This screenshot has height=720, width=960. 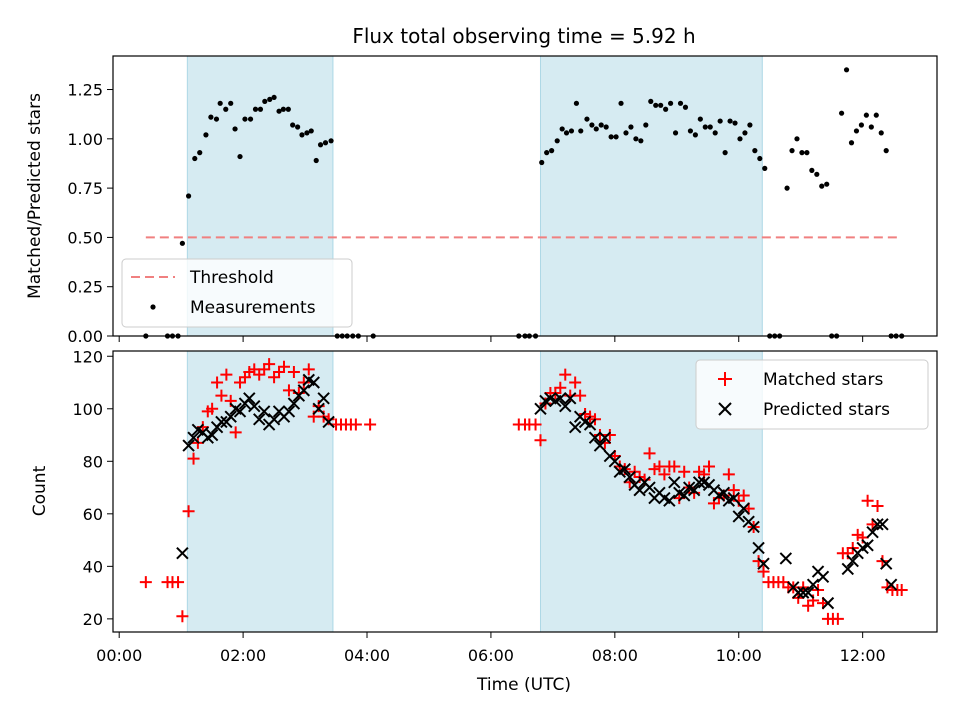 I want to click on x-tick-label: 08:00, so click(x=615, y=655).